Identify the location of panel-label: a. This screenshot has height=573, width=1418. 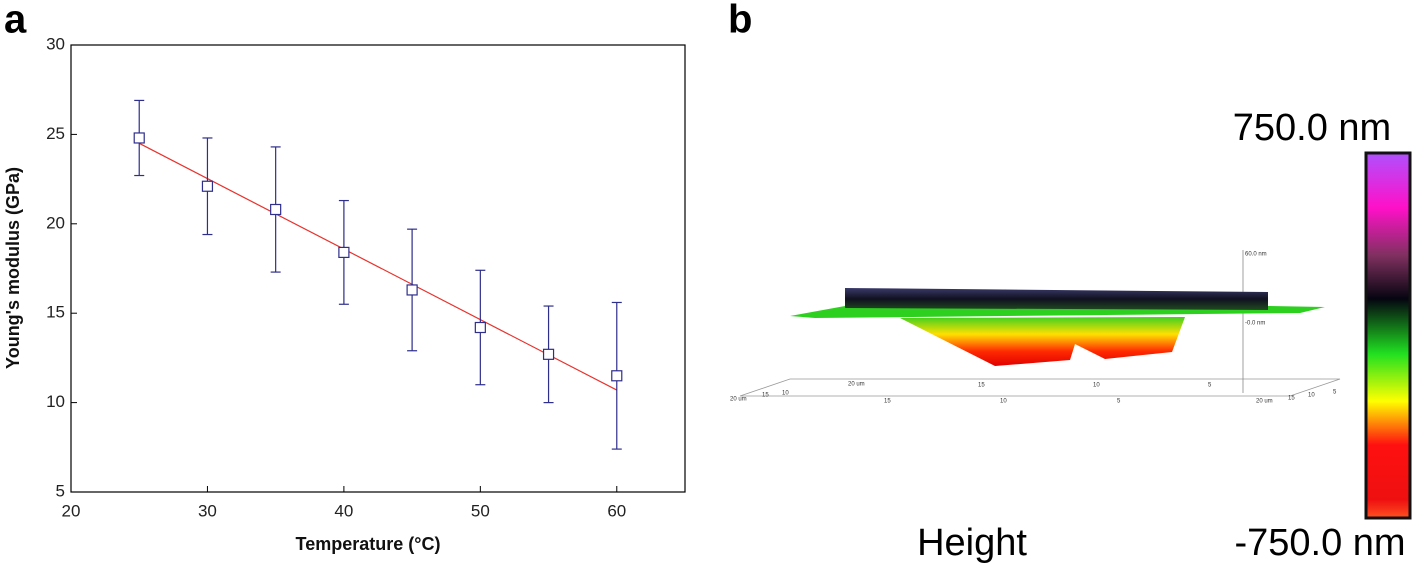
(15, 21).